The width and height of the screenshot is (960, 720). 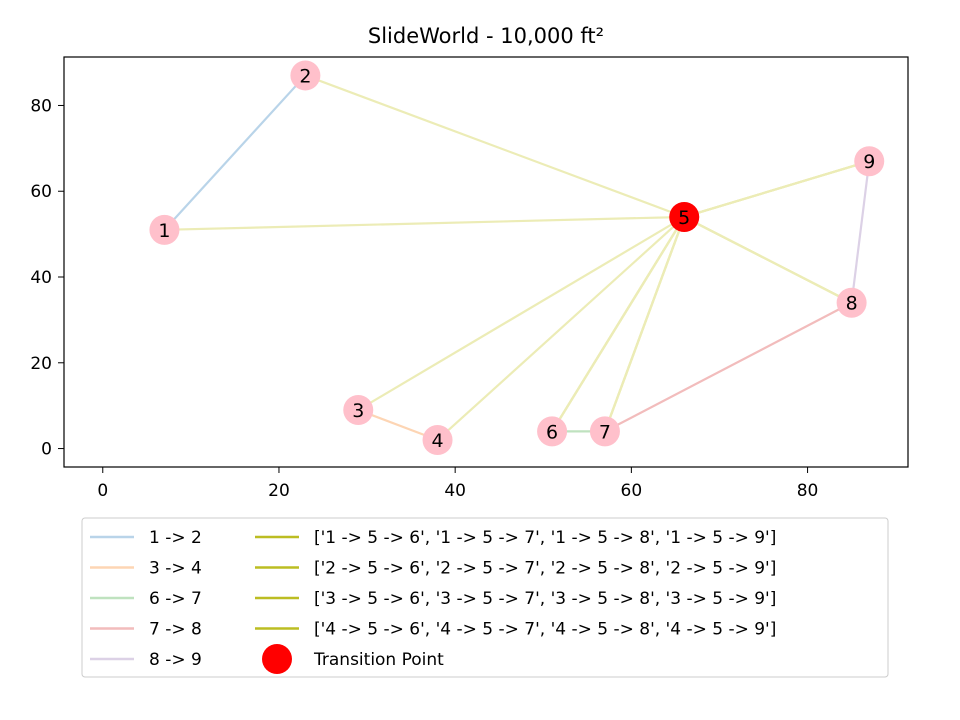 I want to click on legend-label: 1 -> 2, so click(x=175, y=538).